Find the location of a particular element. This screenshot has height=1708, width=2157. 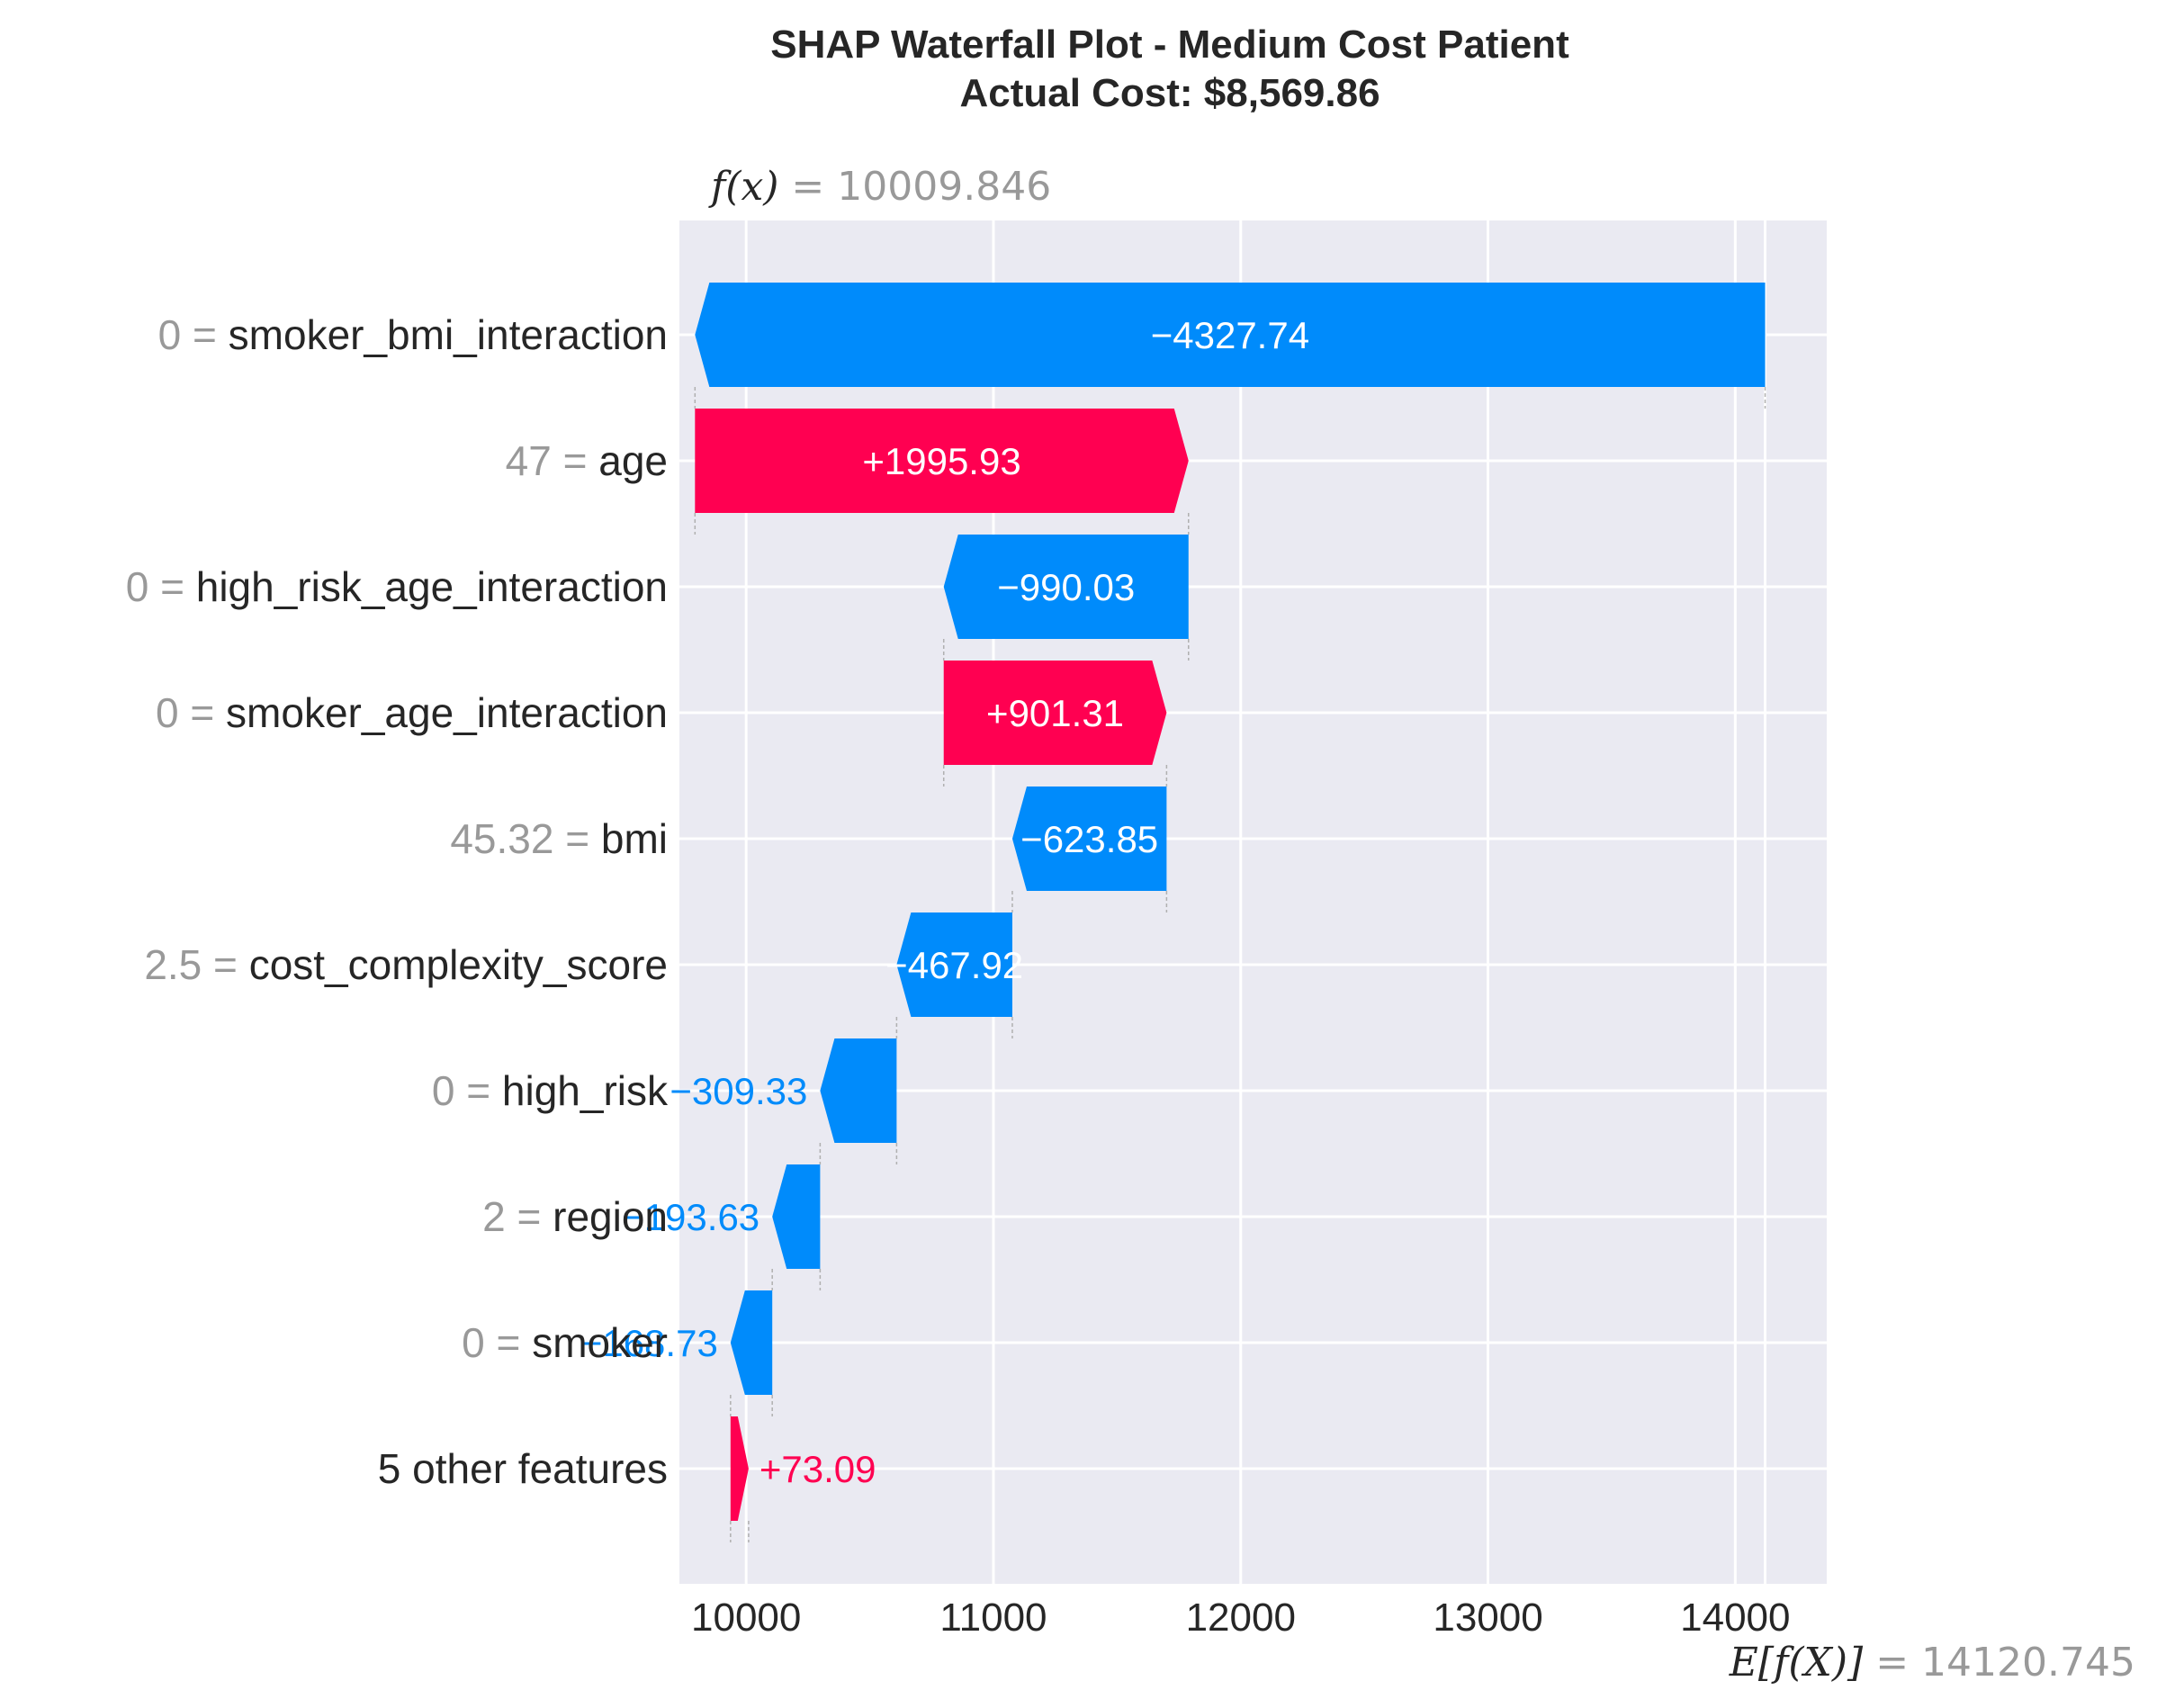

bar-value-label: +901.31 is located at coordinates (1055, 713).